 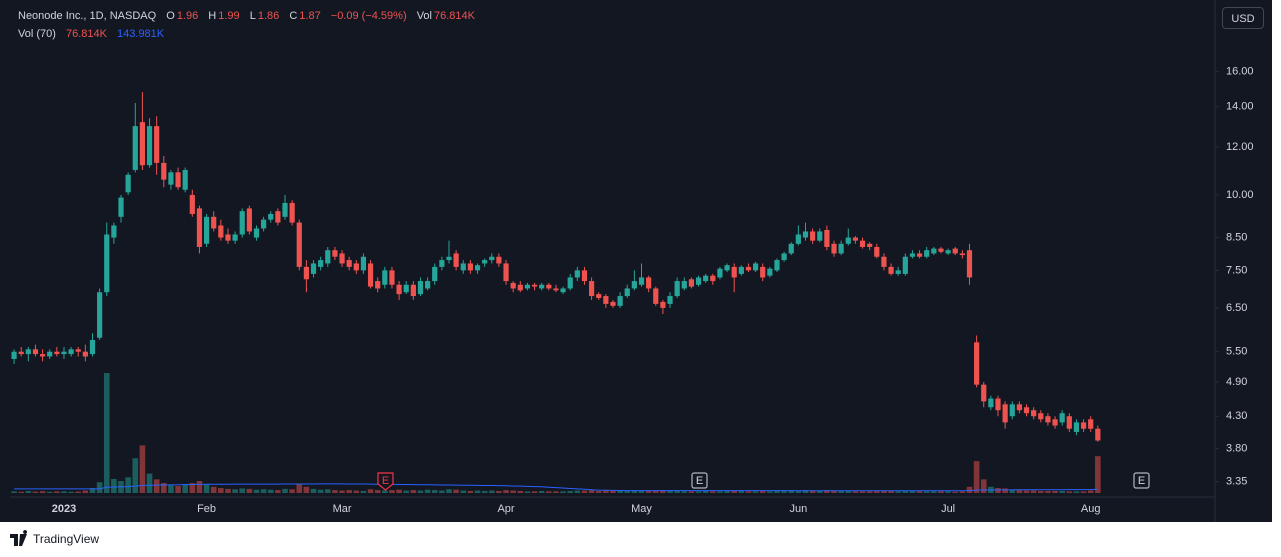 What do you see at coordinates (1236, 352) in the screenshot?
I see `y-tick-label: 5.50` at bounding box center [1236, 352].